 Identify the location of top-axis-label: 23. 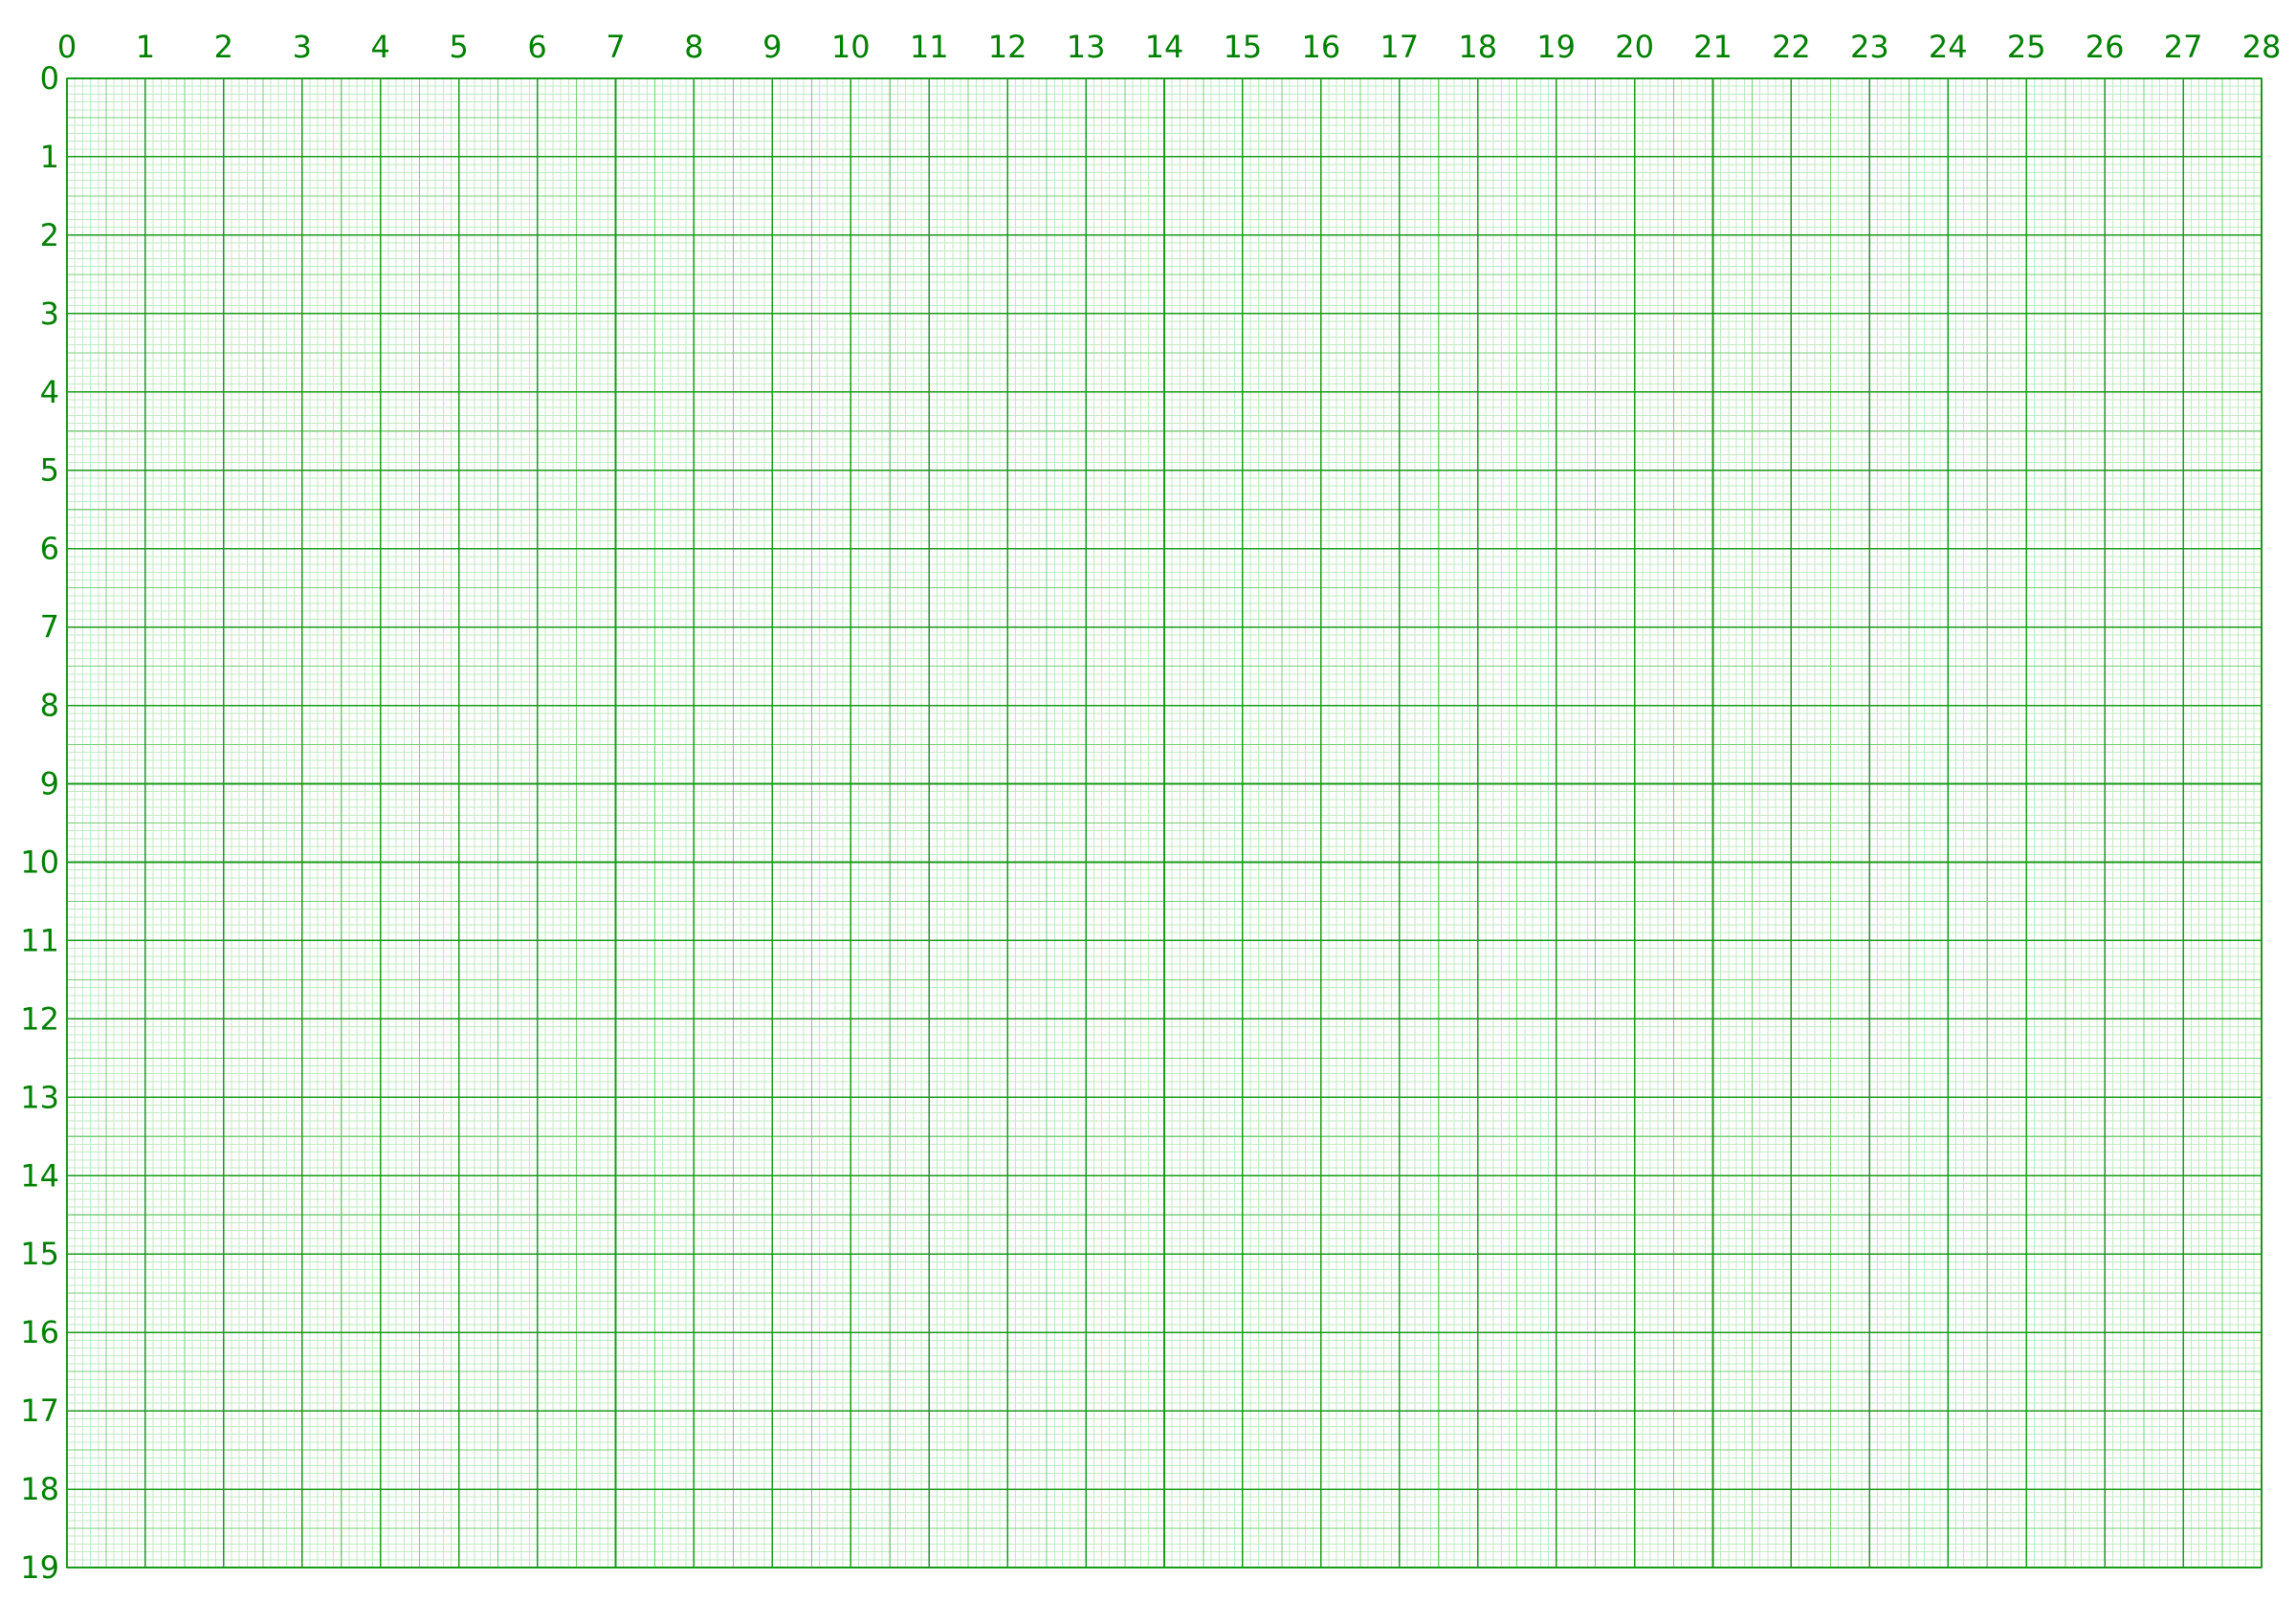
(1870, 47).